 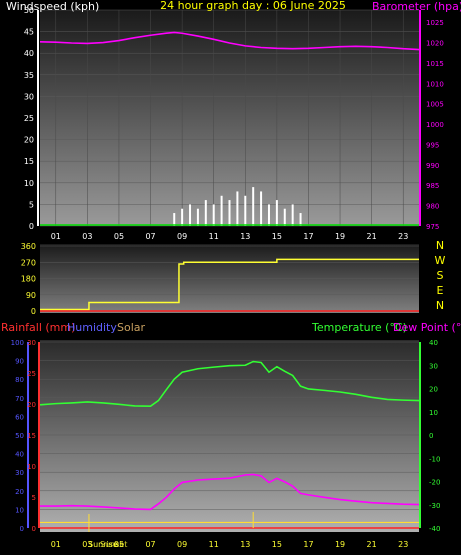 I want to click on temperature-x-tick-label: 13, so click(x=245, y=544).